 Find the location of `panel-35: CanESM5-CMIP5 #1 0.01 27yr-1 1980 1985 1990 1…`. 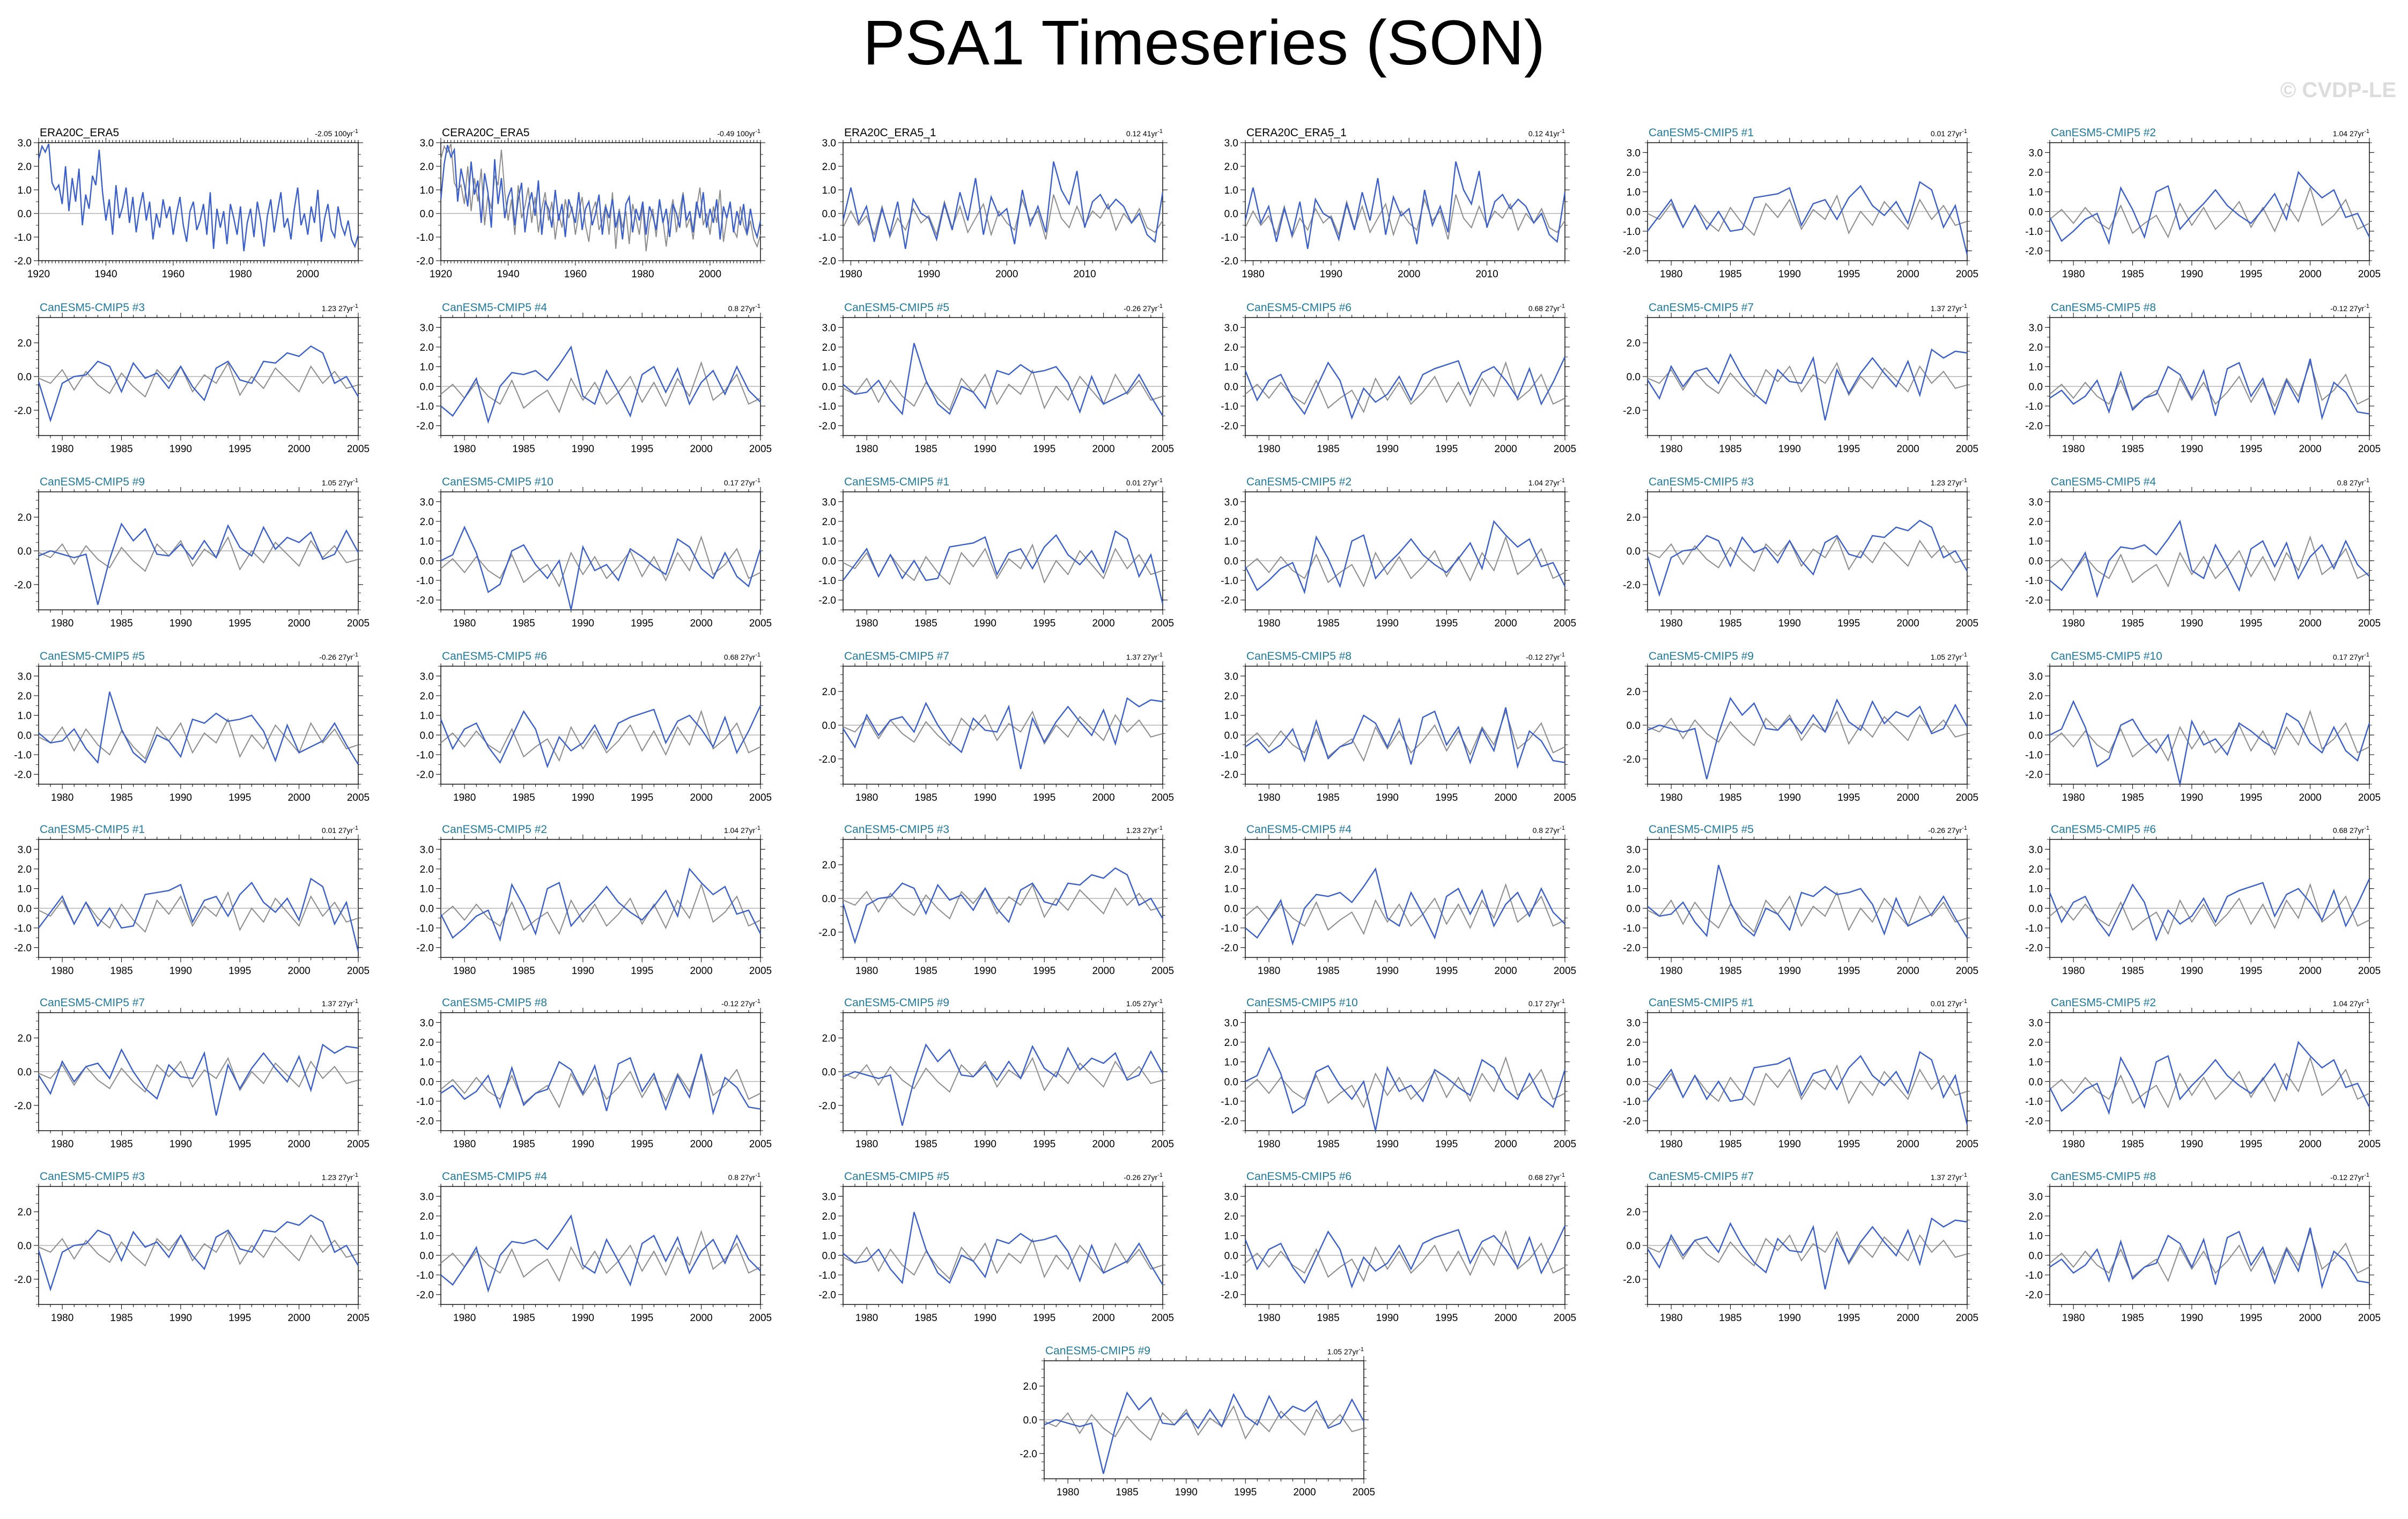

panel-35: CanESM5-CMIP5 #1 0.01 27yr-1 1980 1985 1990 1… is located at coordinates (1800, 1073).